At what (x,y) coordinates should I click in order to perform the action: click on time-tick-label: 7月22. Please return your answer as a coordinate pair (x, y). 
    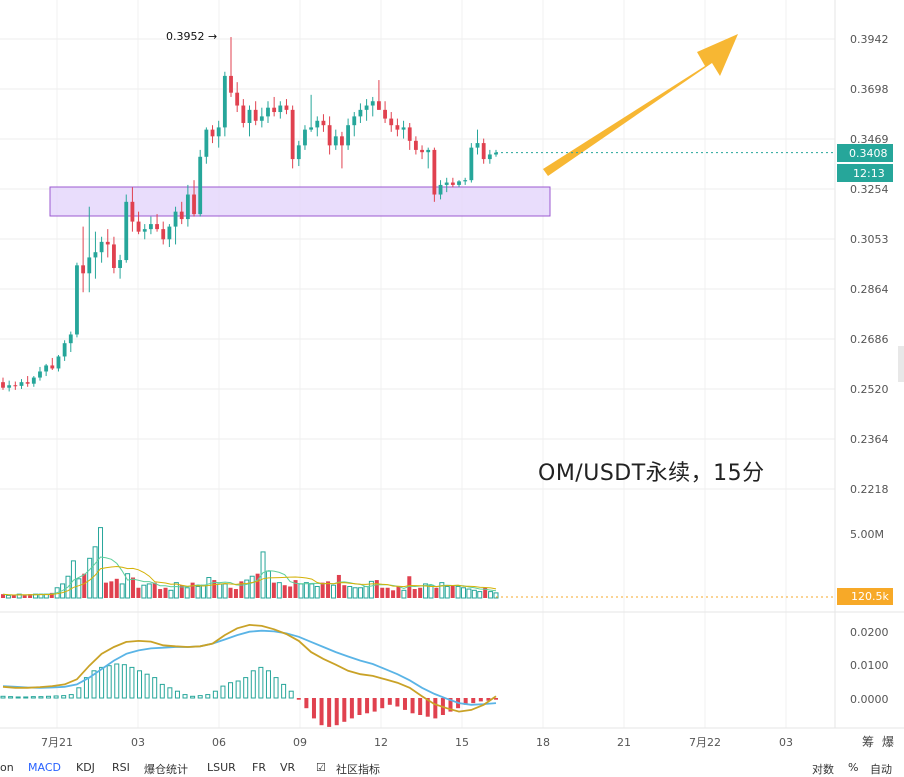
    Looking at the image, I should click on (705, 742).